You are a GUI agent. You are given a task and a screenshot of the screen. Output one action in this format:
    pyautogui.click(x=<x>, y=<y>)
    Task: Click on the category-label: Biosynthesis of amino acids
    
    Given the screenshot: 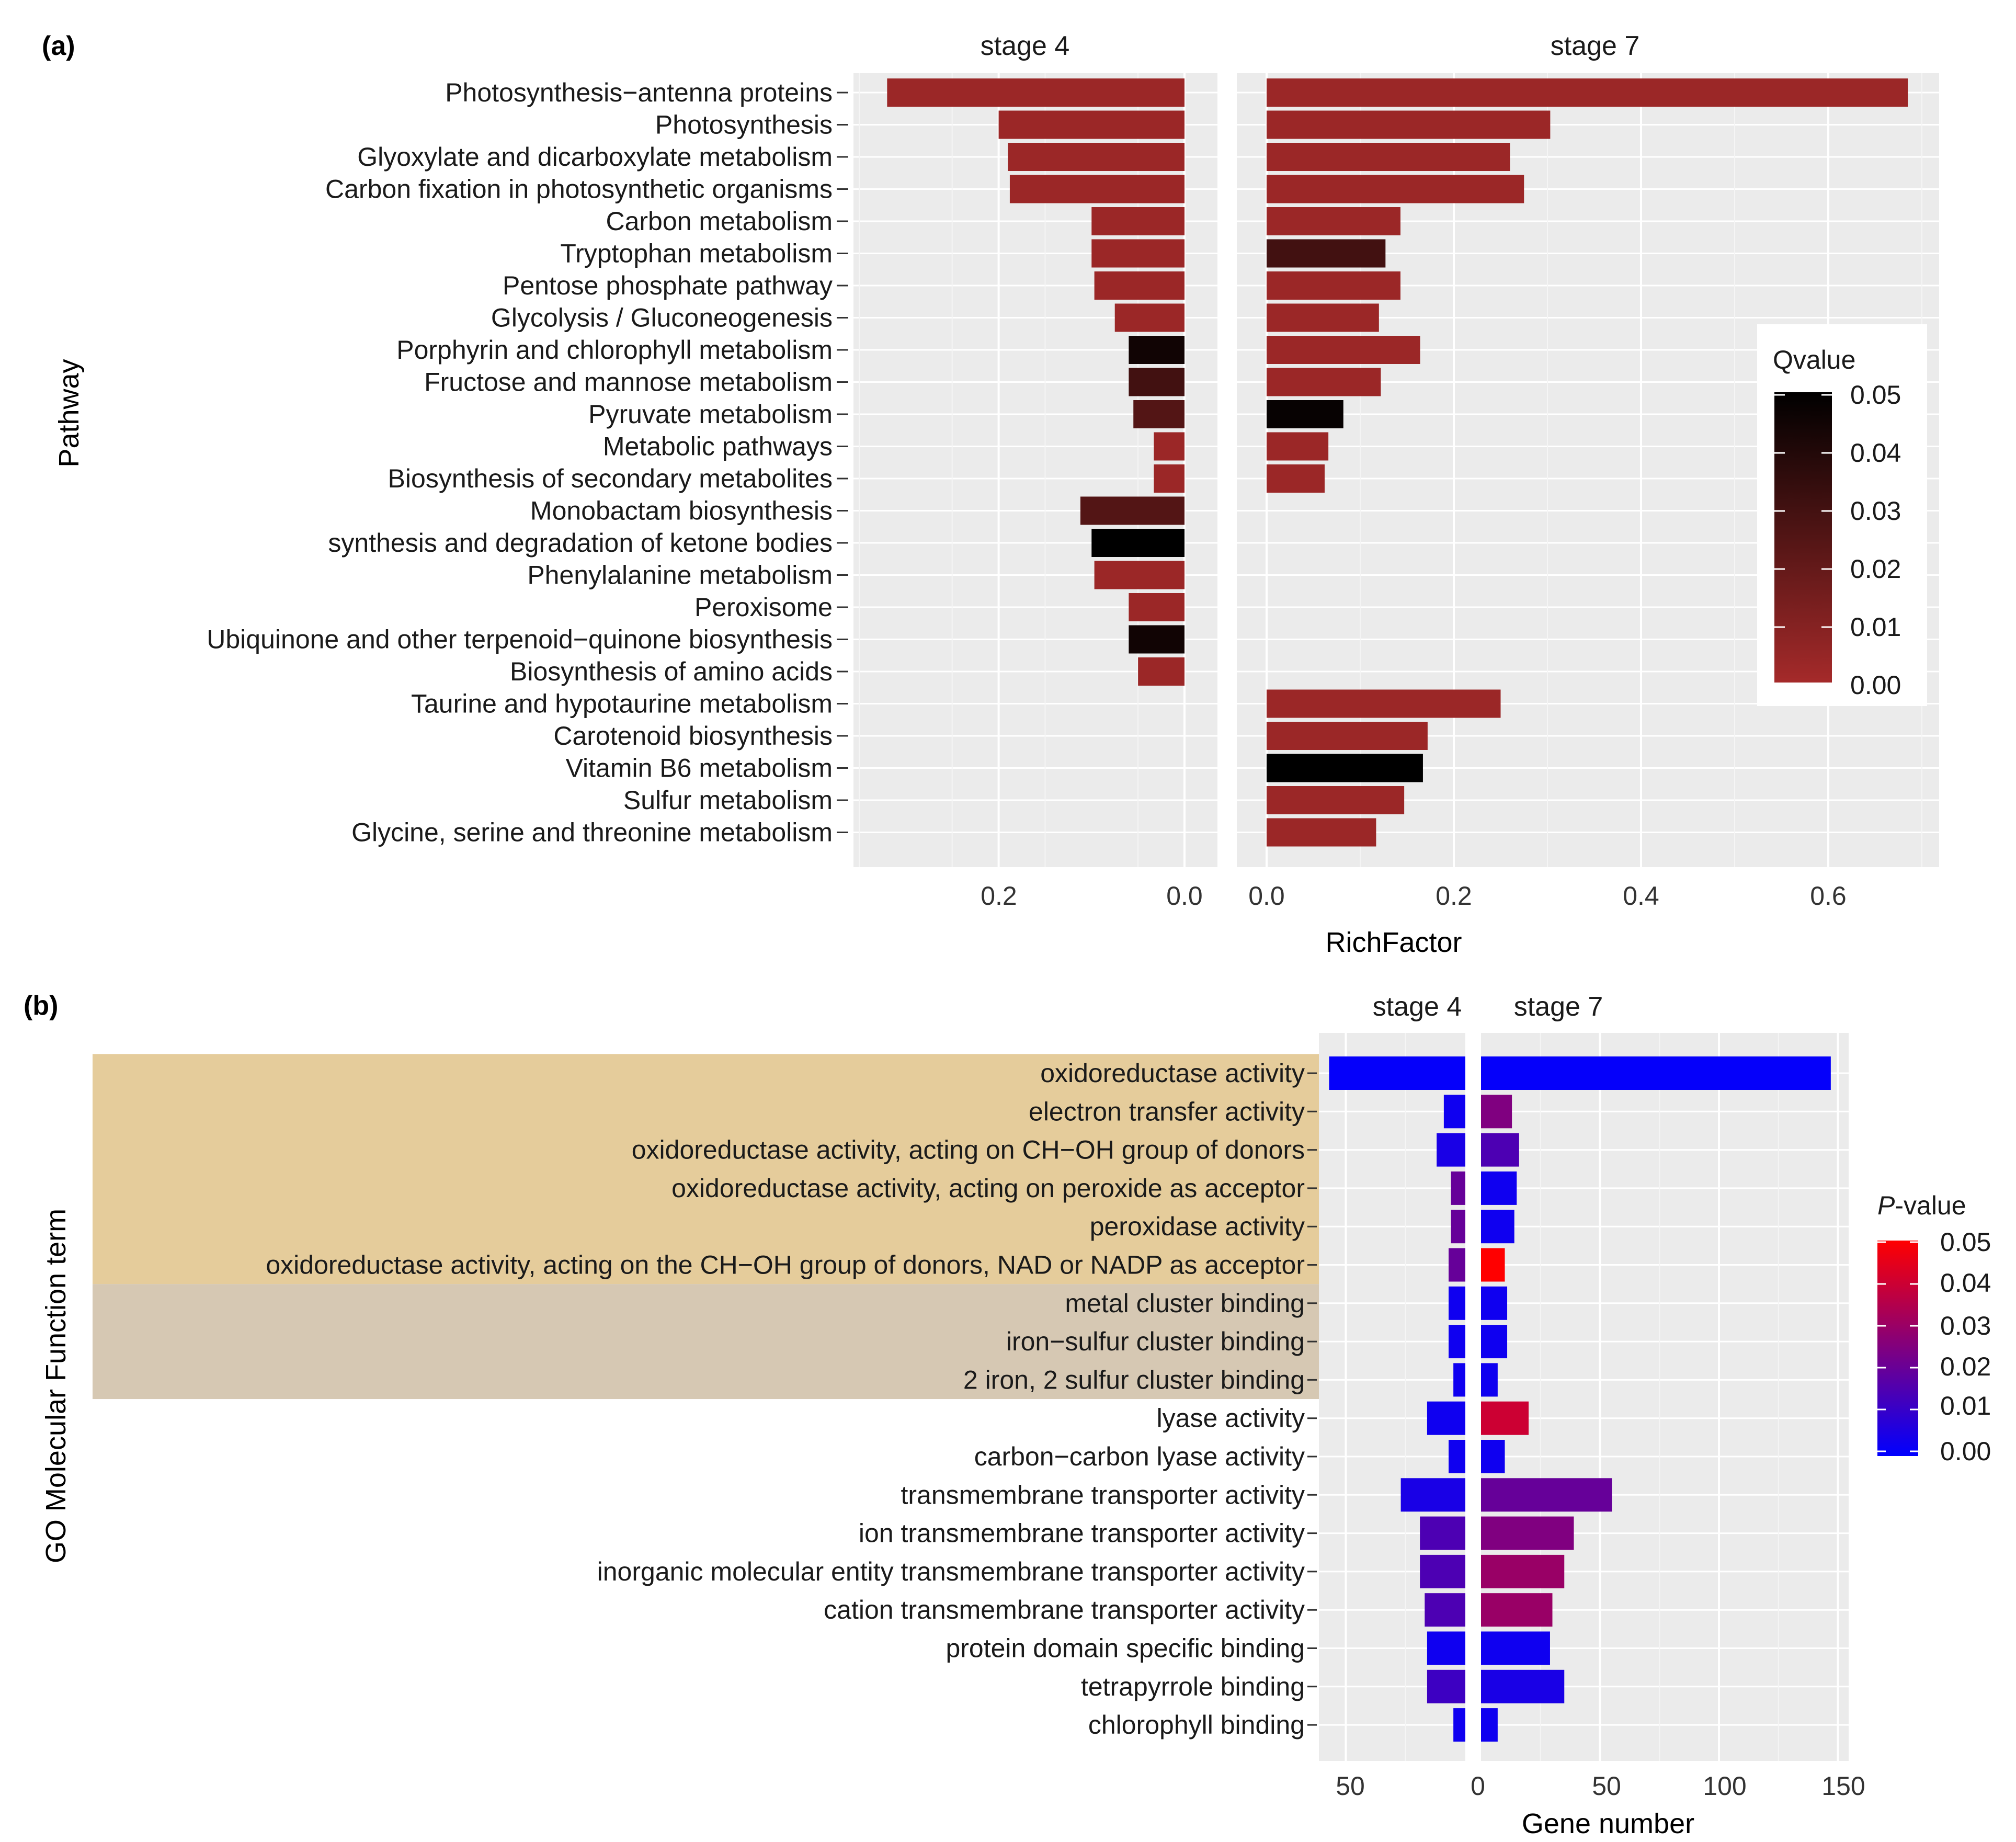 What is the action you would take?
    pyautogui.click(x=672, y=671)
    